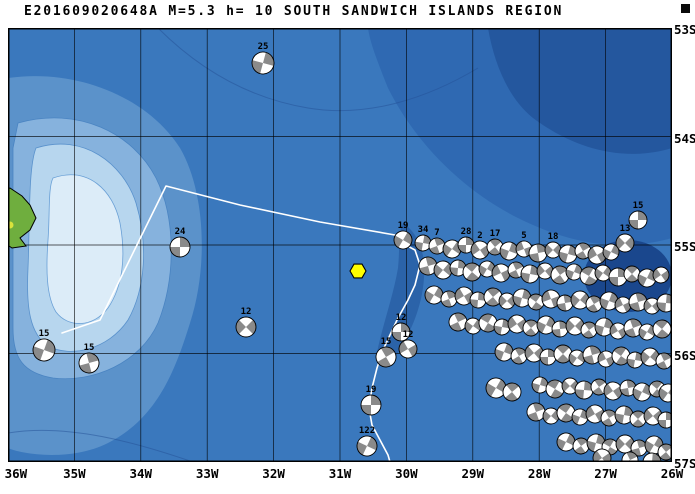 Image resolution: width=695 pixels, height=494 pixels. What do you see at coordinates (400, 294) in the screenshot?
I see `trench-band` at bounding box center [400, 294].